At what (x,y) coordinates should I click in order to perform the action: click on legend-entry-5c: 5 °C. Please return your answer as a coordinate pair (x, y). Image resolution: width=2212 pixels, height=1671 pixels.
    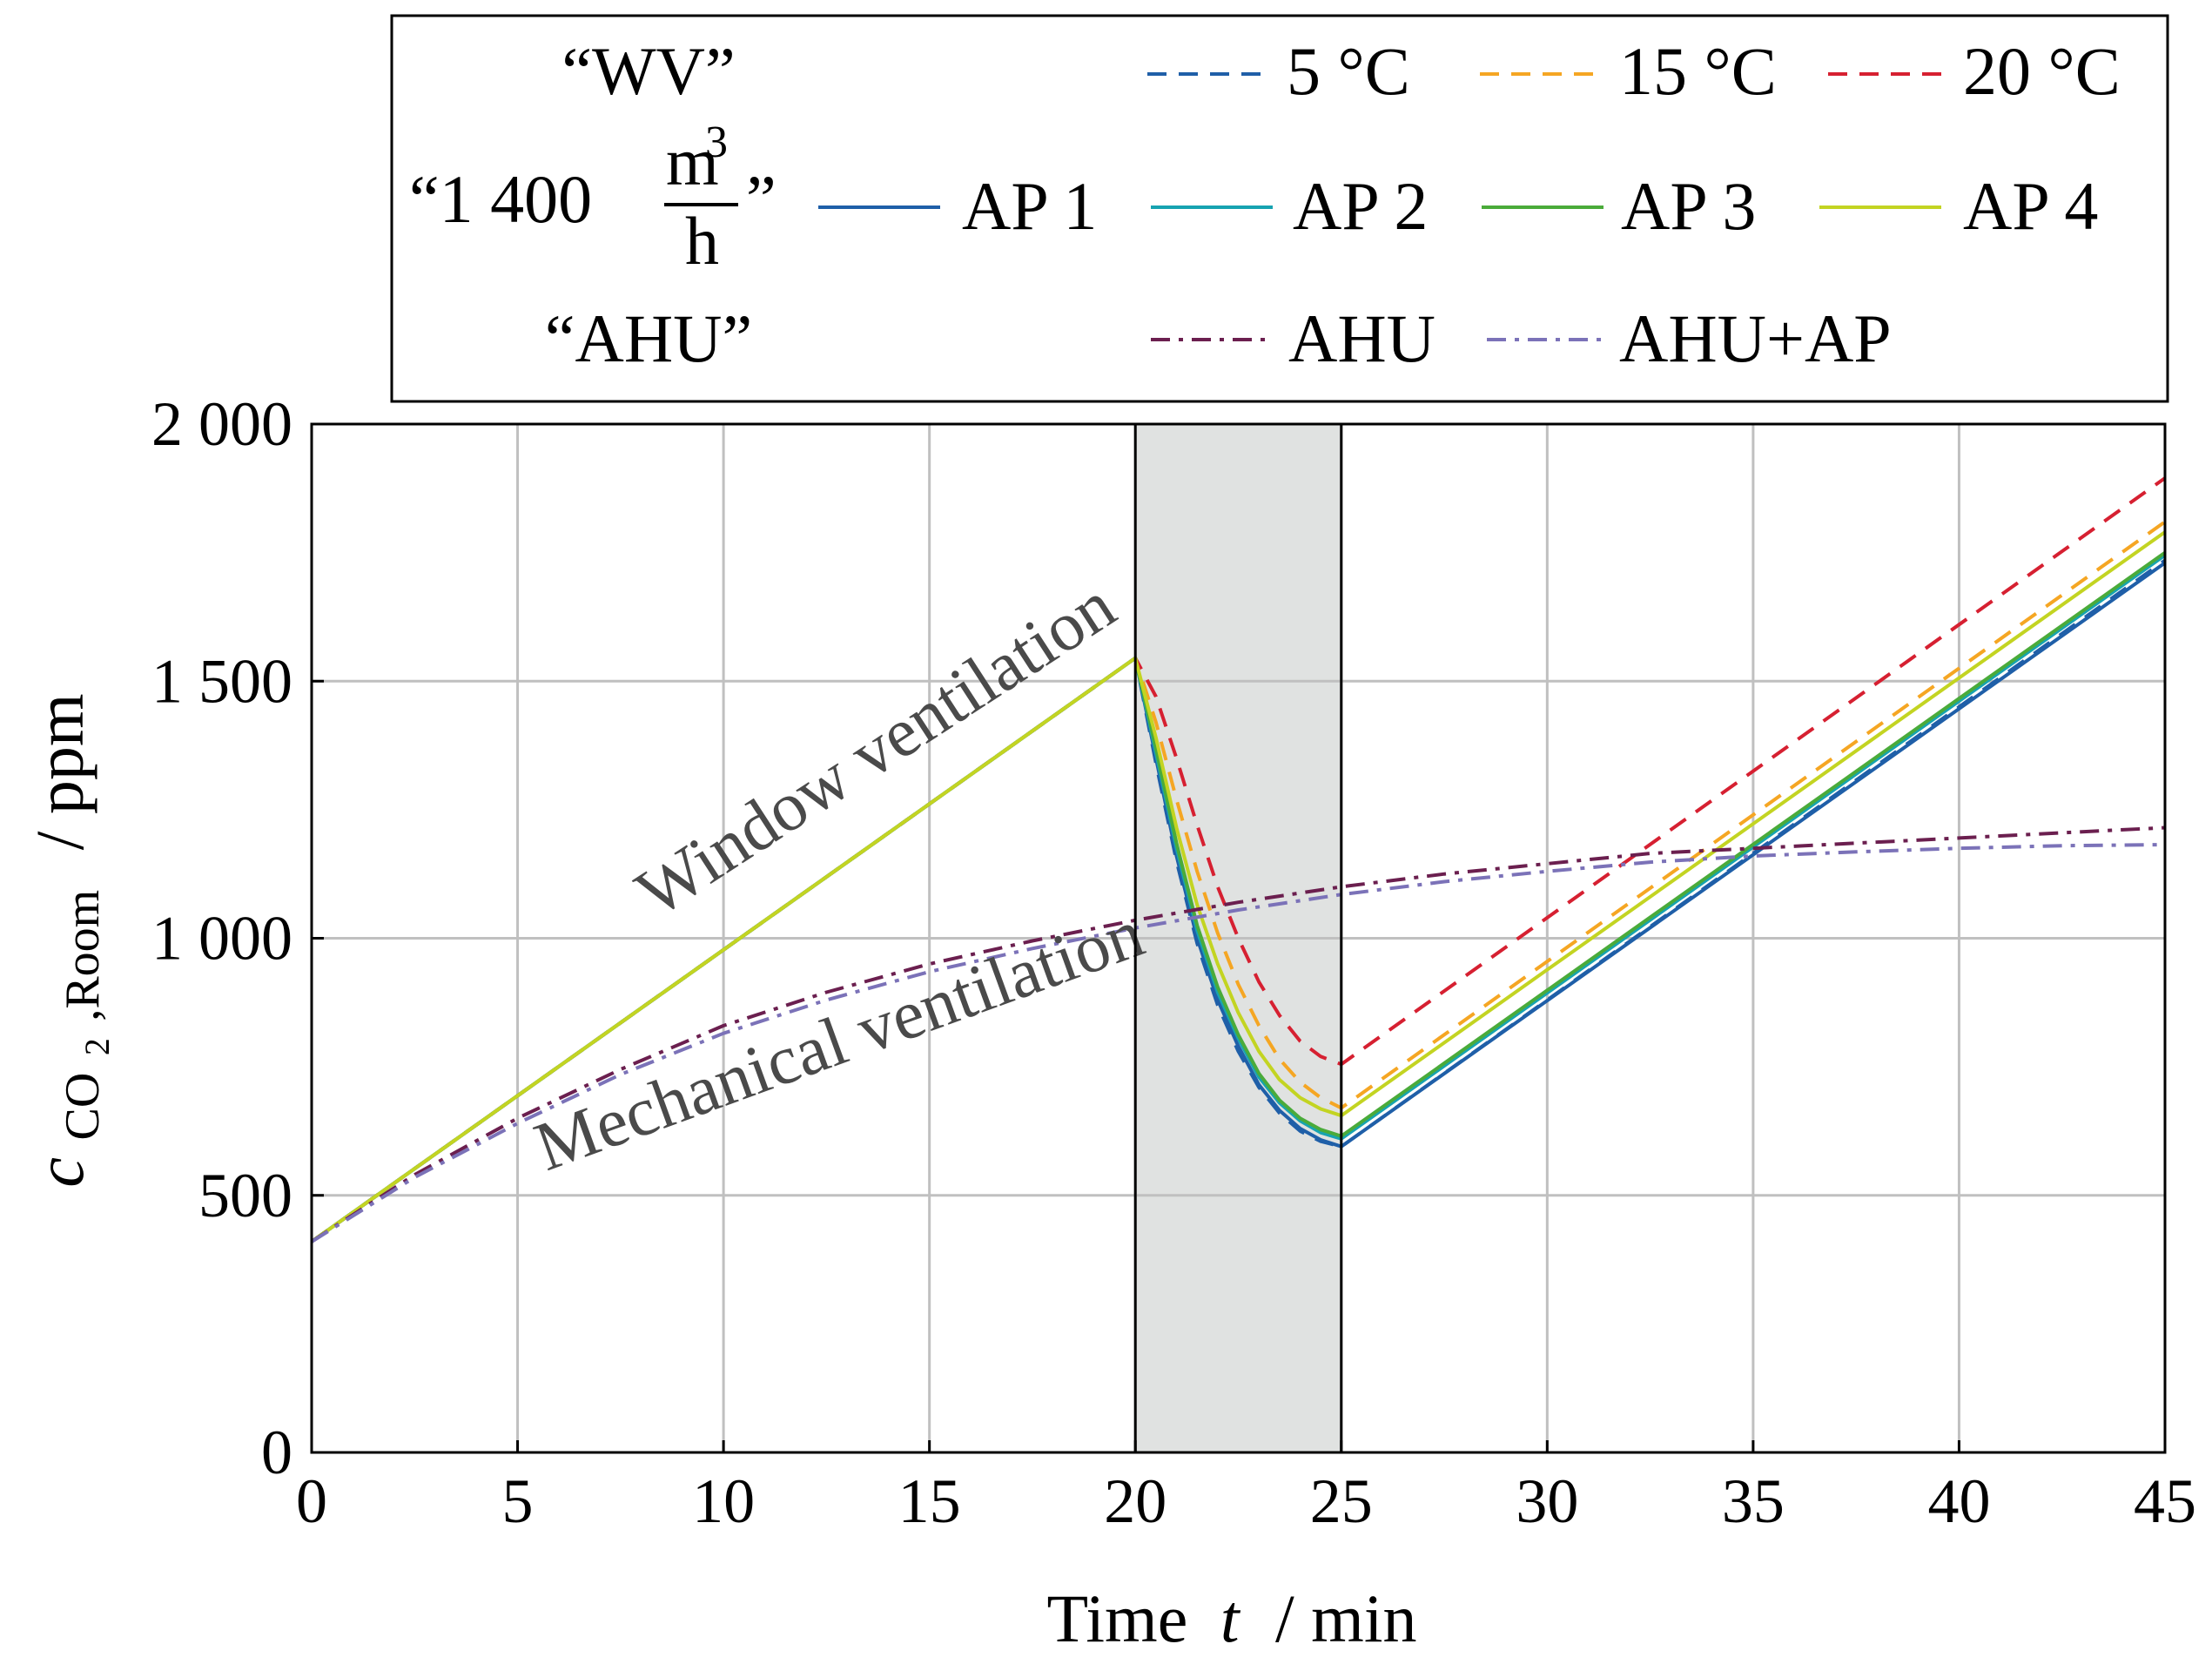
    Looking at the image, I should click on (1278, 71).